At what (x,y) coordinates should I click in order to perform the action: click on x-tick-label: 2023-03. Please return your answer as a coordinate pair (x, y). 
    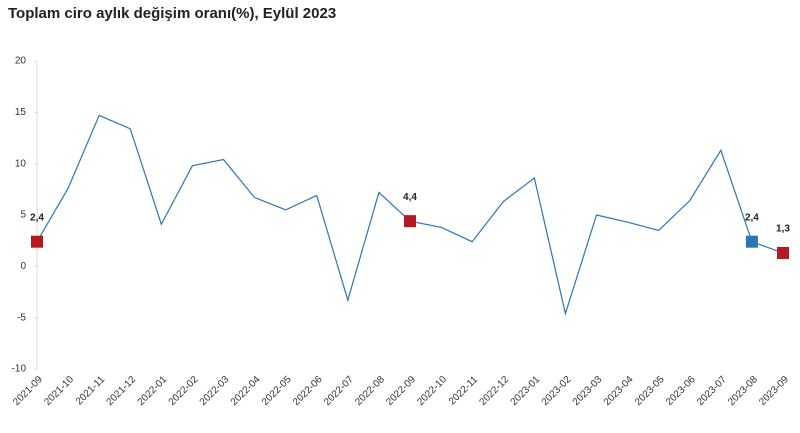
    Looking at the image, I should click on (588, 391).